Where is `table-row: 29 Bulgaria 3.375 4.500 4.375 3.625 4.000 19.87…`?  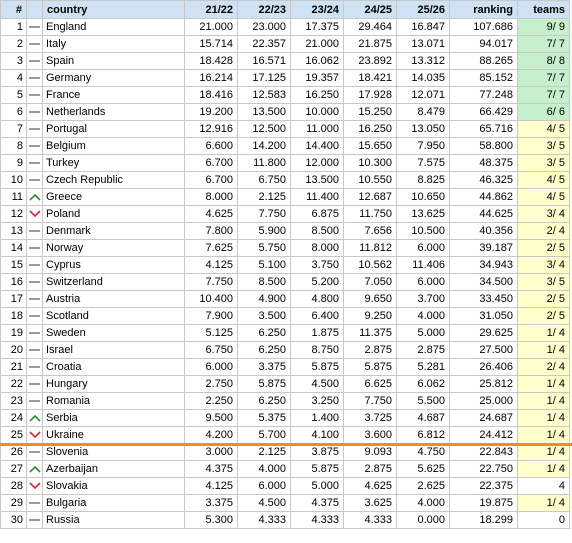
table-row: 29 Bulgaria 3.375 4.500 4.375 3.625 4.000 19.87… is located at coordinates (285, 503).